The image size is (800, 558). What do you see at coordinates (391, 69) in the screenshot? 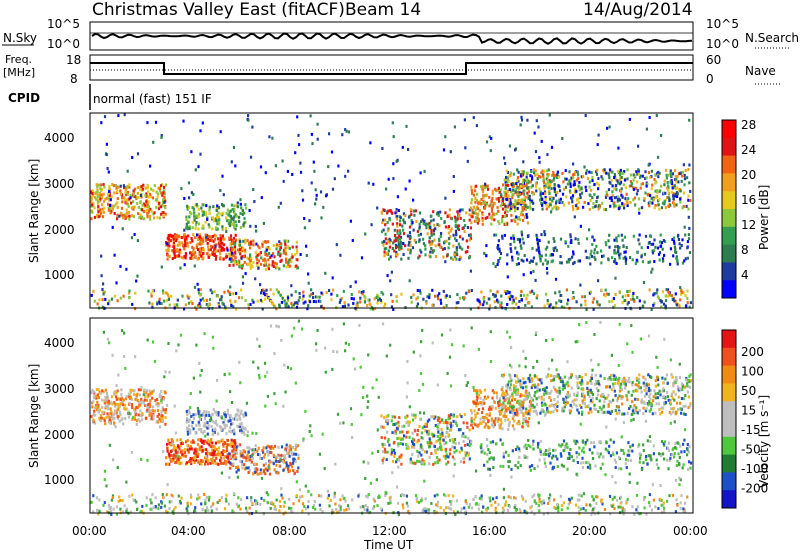
I see `frequency-panel: Freq. [MHz] 18 8 60 0 Nave` at bounding box center [391, 69].